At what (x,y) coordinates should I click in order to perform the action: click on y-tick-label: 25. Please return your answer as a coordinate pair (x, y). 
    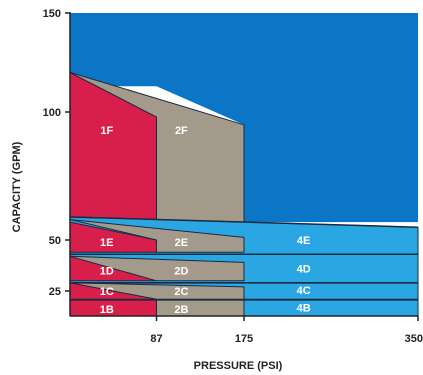
    Looking at the image, I should click on (55, 292).